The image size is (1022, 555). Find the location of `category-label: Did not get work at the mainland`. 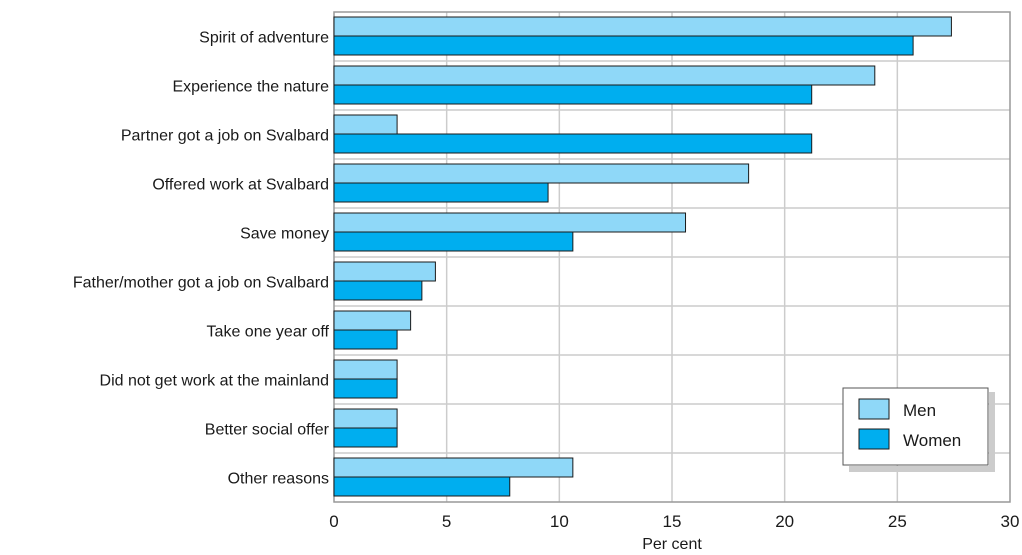

category-label: Did not get work at the mainland is located at coordinates (214, 381).